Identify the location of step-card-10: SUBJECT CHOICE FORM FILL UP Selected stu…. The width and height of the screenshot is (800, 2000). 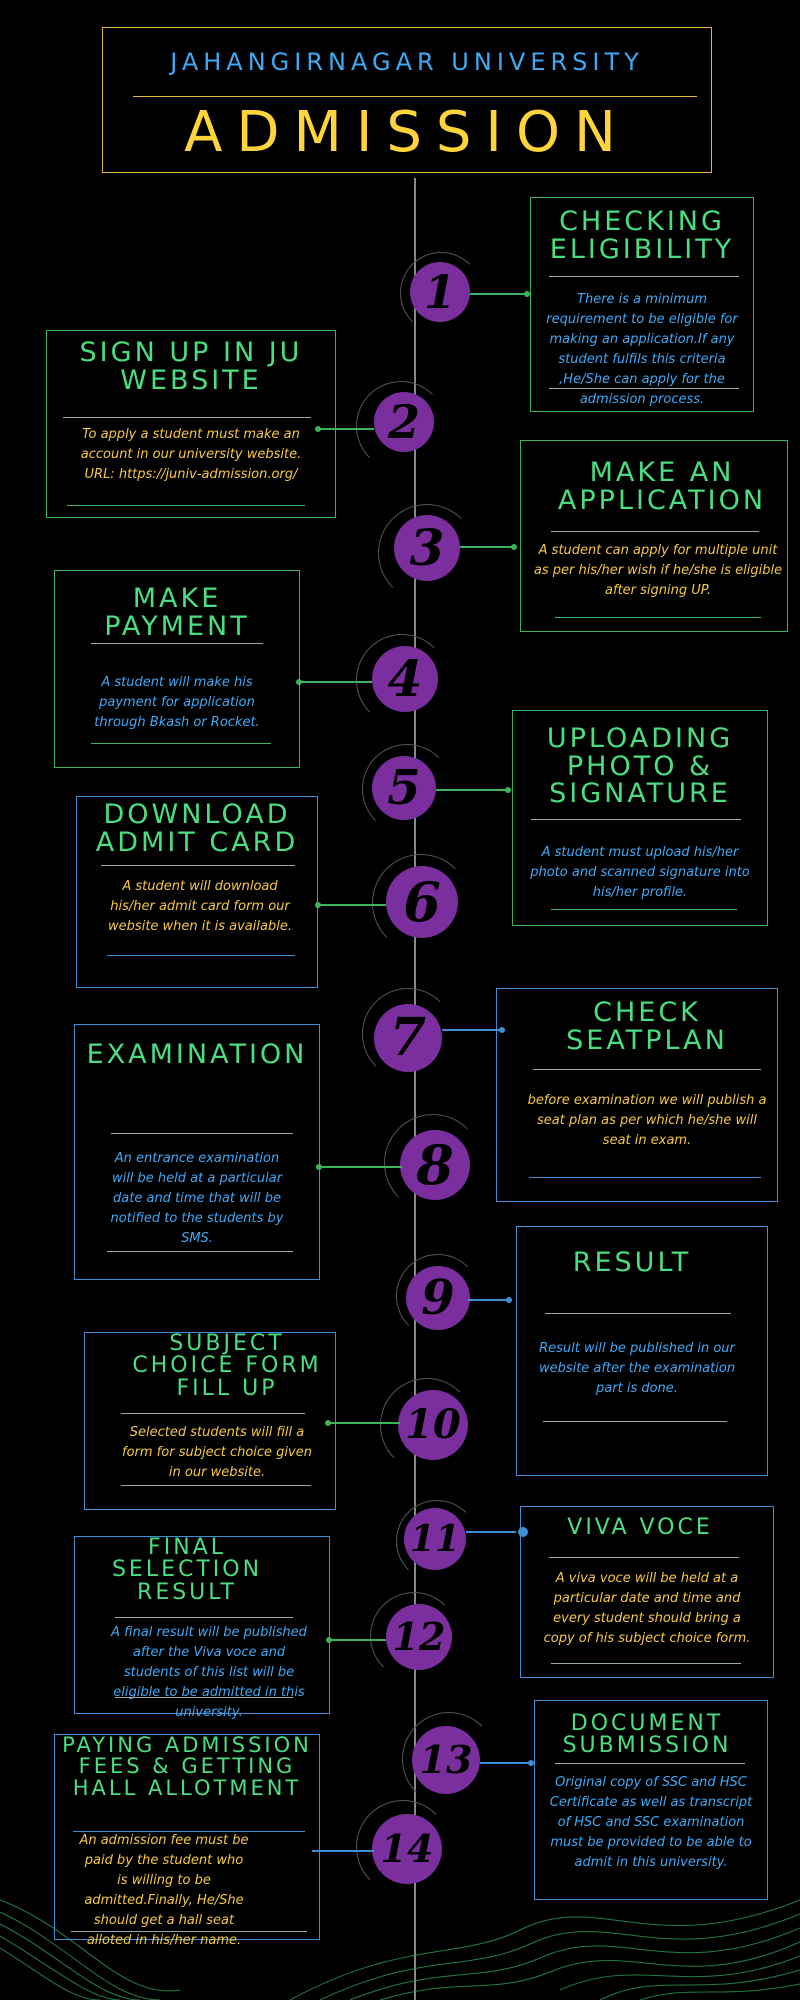
(210, 1421).